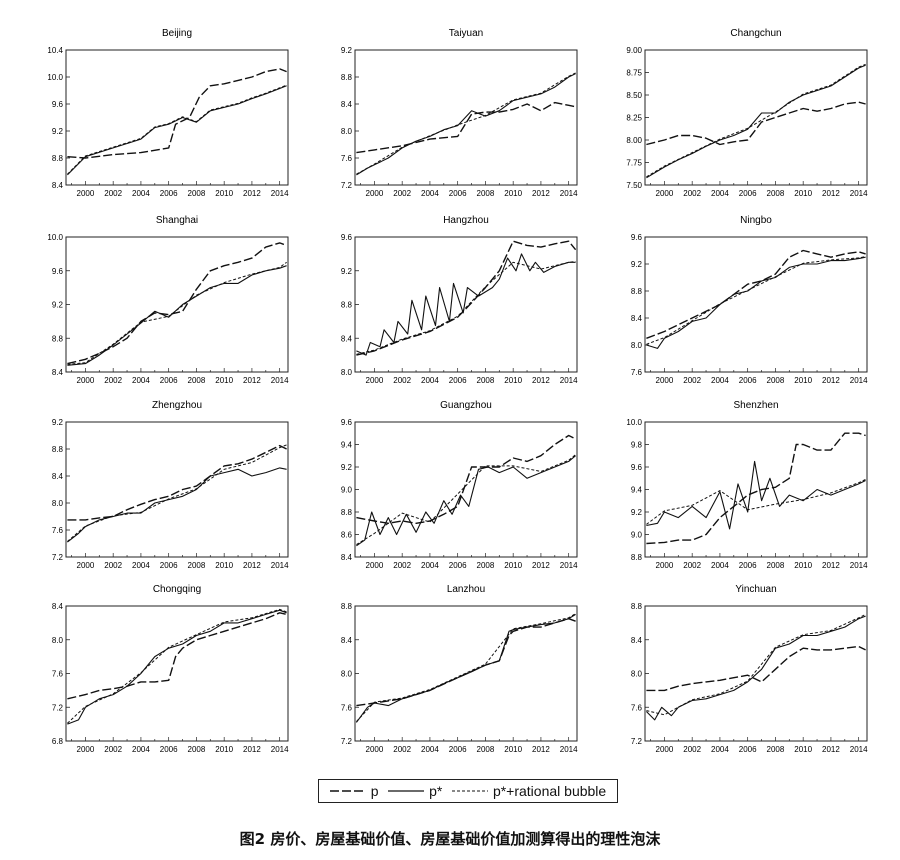  Describe the element at coordinates (177, 589) in the screenshot. I see `chart-title: Chongqing` at that location.